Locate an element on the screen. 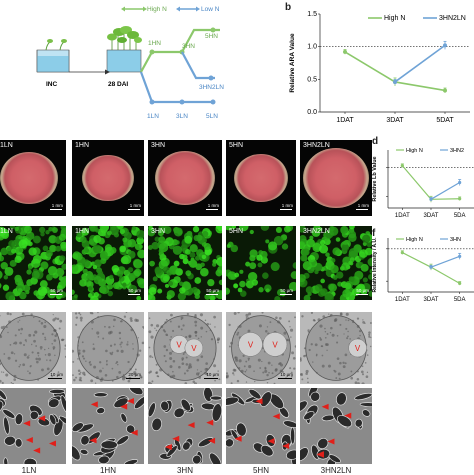 This screenshot has width=474, height=475. data-point is located at coordinates (460, 182).